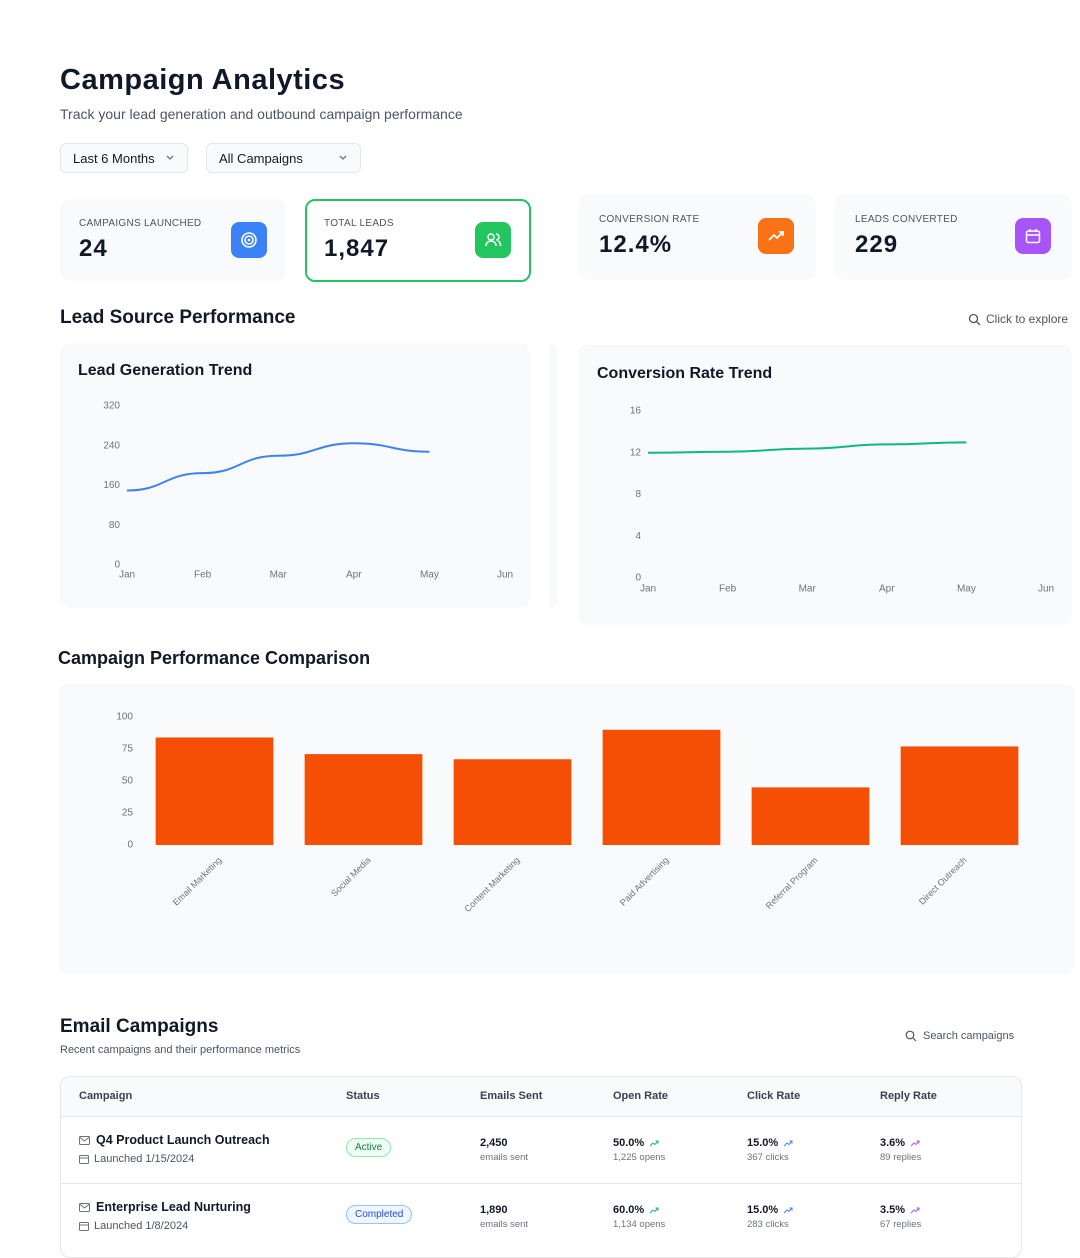 This screenshot has width=1080, height=1258. I want to click on metric-value: 60.0%, so click(636, 1210).